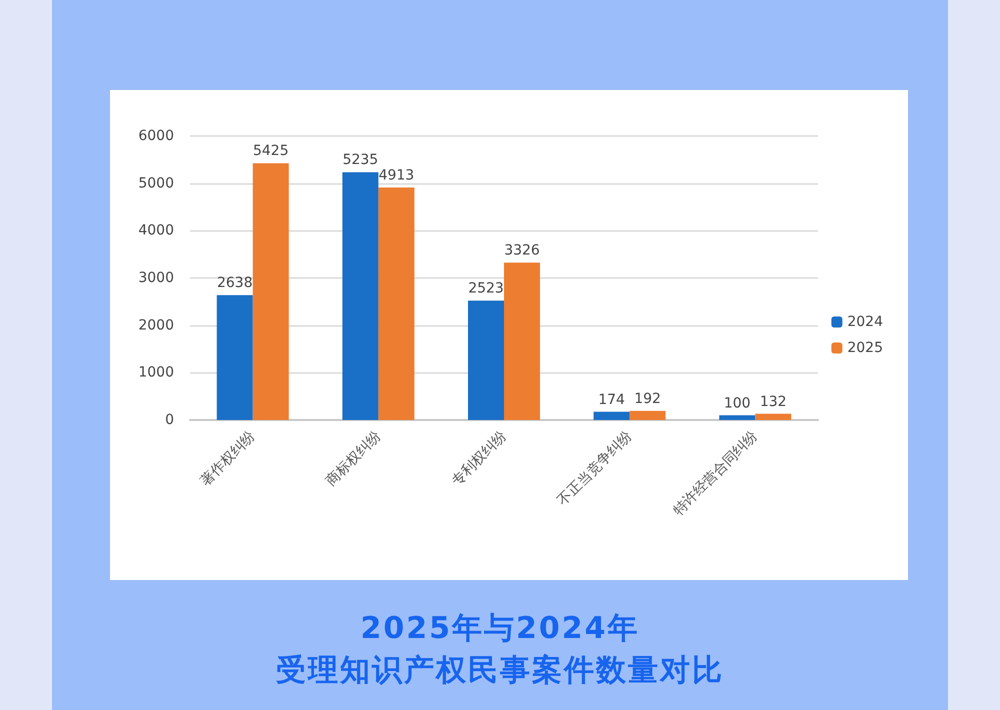 The width and height of the screenshot is (1000, 710). What do you see at coordinates (522, 250) in the screenshot?
I see `data-label: 3326` at bounding box center [522, 250].